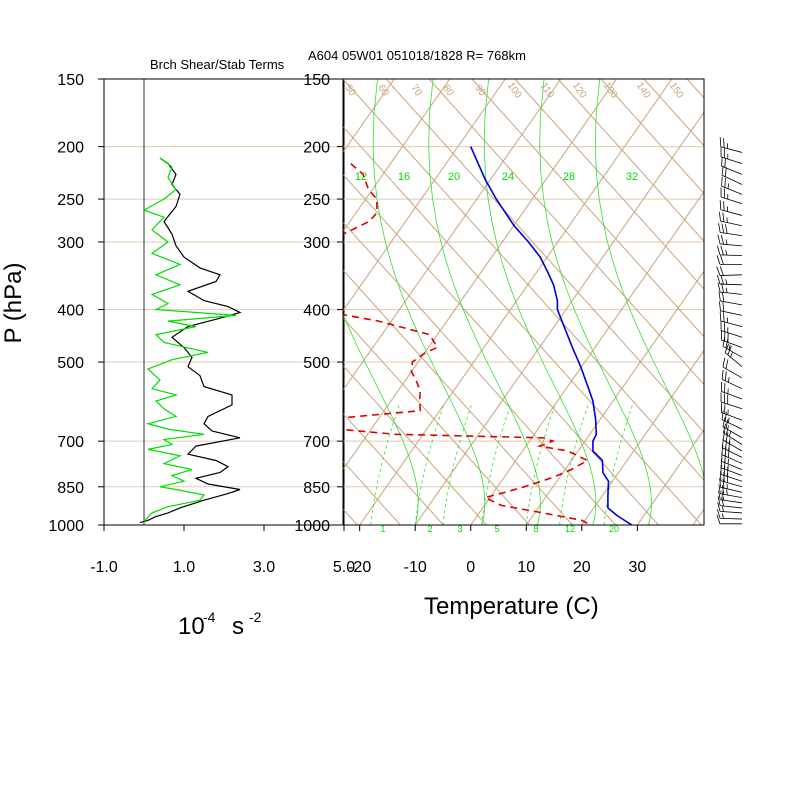 The width and height of the screenshot is (800, 800). Describe the element at coordinates (429, 529) in the screenshot. I see `mixing-ratio-label: 2` at that location.